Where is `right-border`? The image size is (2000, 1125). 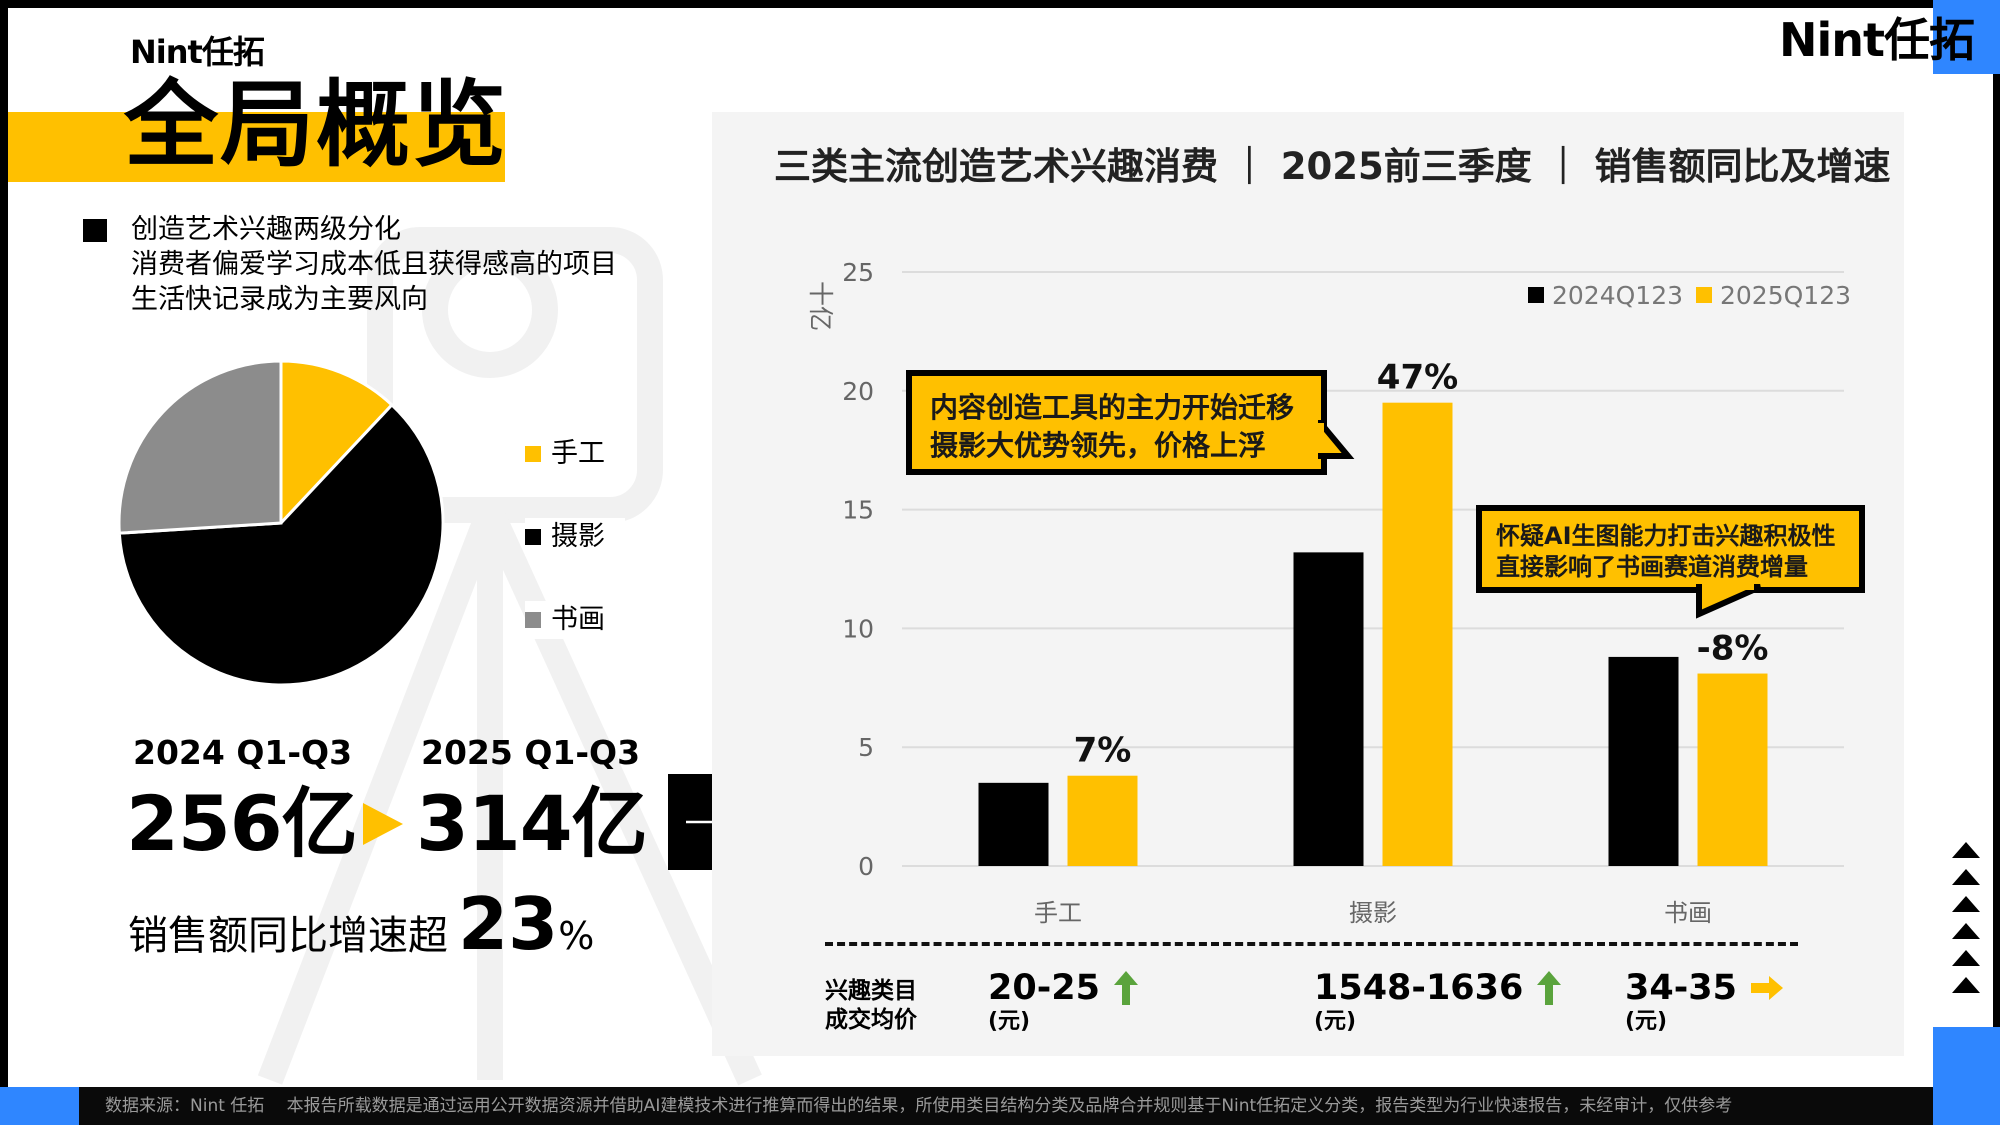 right-border is located at coordinates (1996, 545).